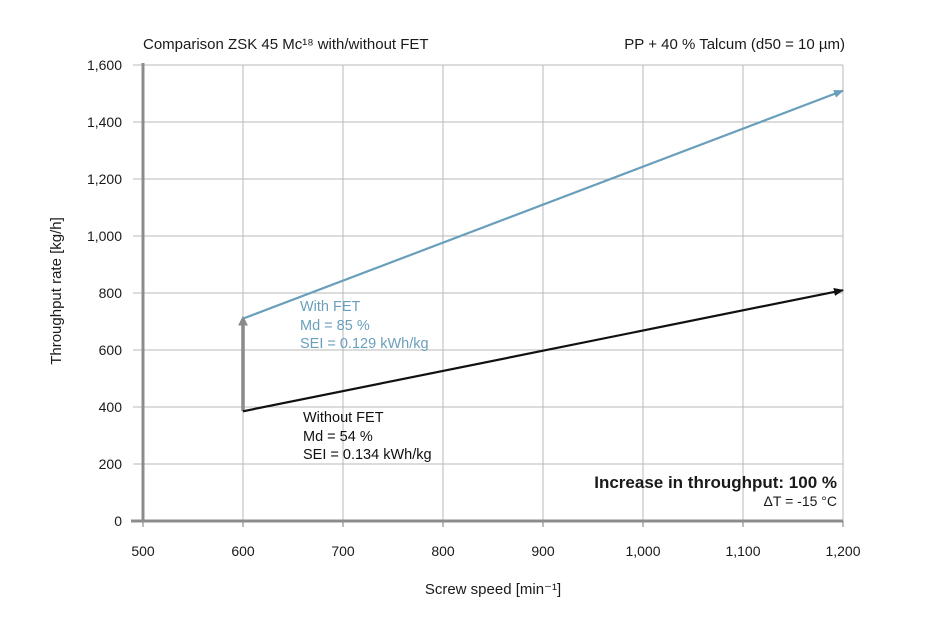 This screenshot has width=928, height=620. Describe the element at coordinates (742, 551) in the screenshot. I see `x-tick-label: 1,100` at that location.